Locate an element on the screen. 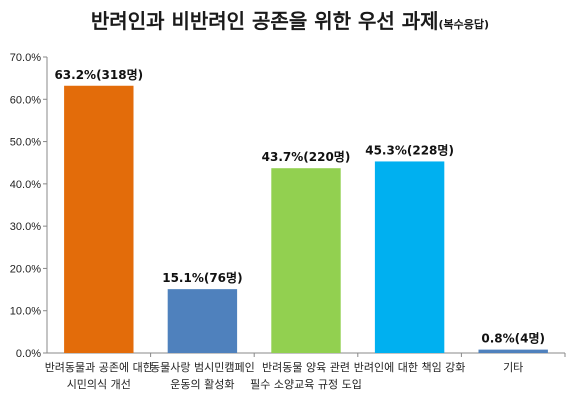  data-label: 45.3%(228명) is located at coordinates (409, 150).